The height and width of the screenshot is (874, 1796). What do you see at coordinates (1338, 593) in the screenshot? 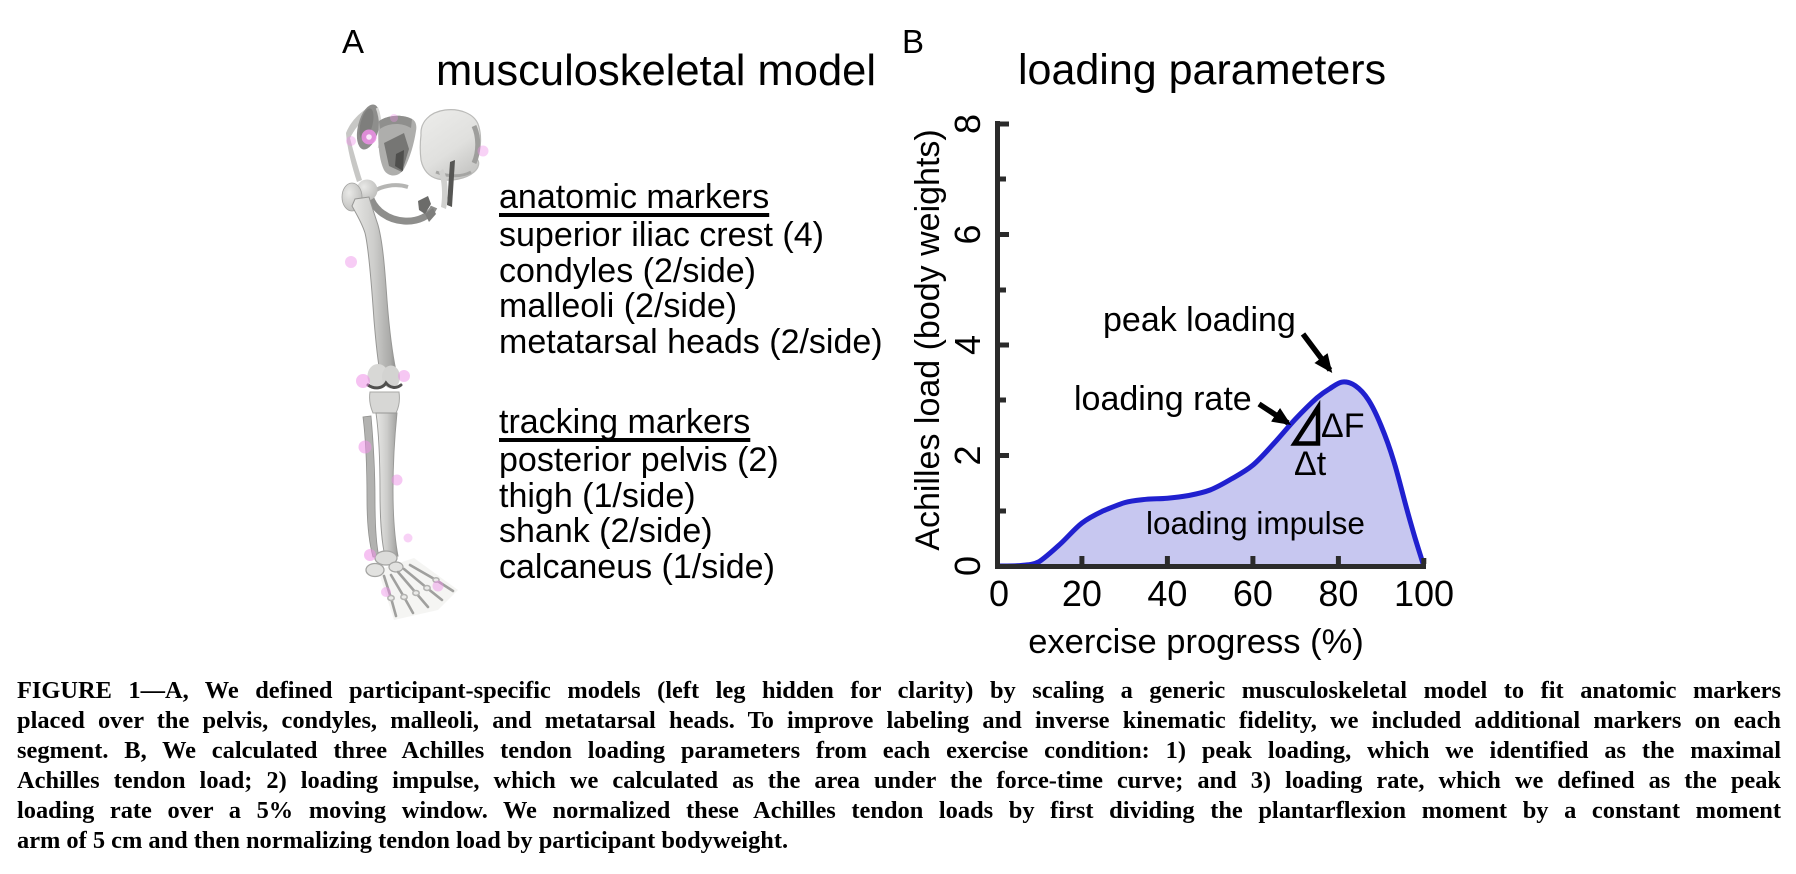
I see `svg-text: 80` at bounding box center [1338, 593].